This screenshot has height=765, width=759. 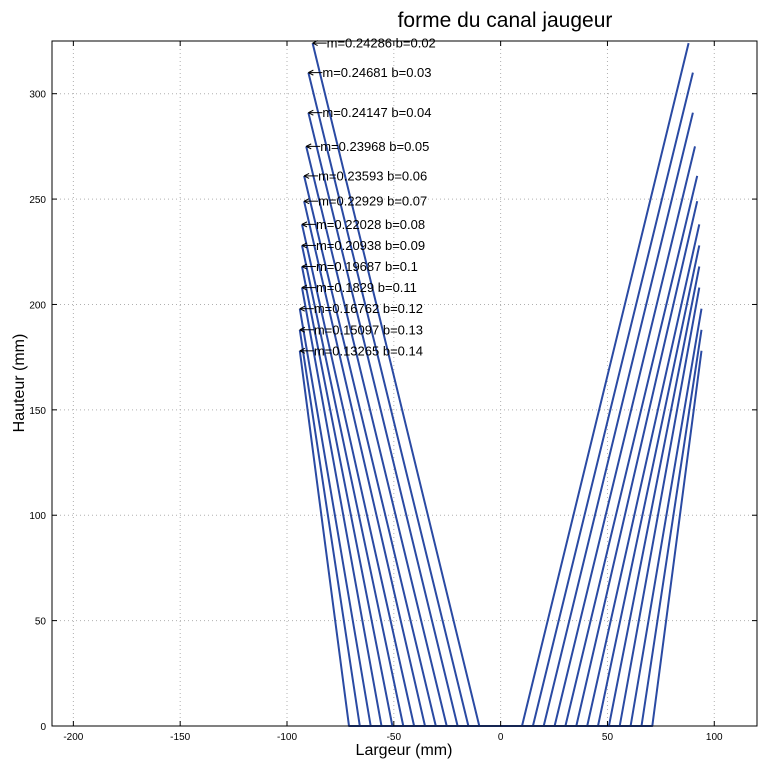 I want to click on y-axis-label: Hauteur (mm), so click(x=19, y=383).